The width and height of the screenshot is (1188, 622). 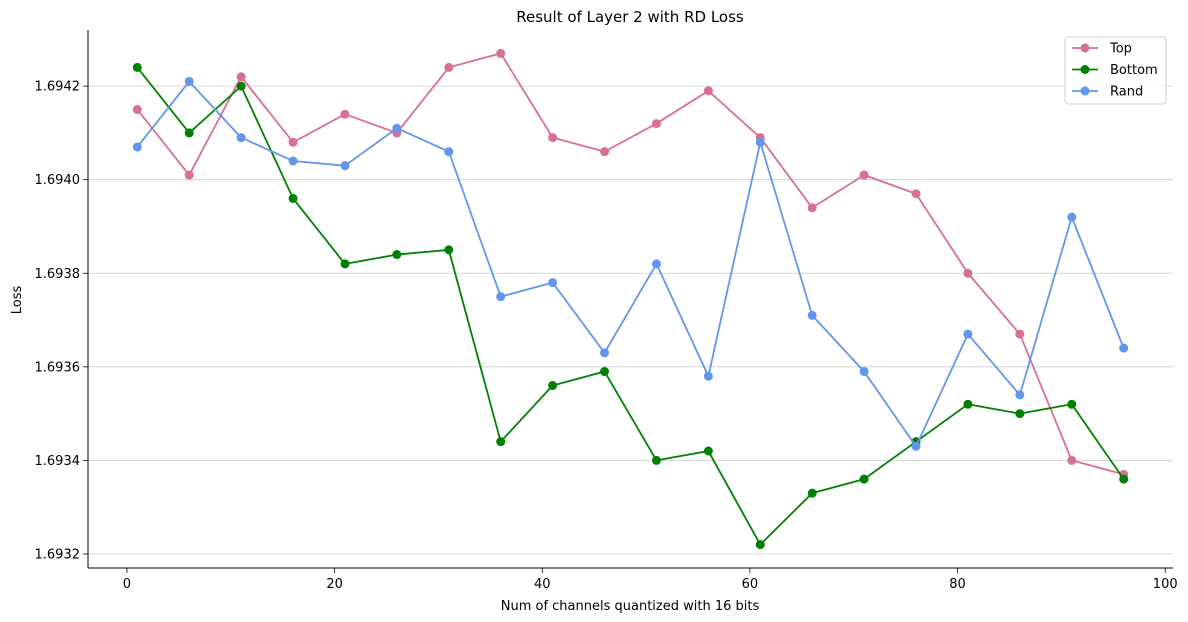 What do you see at coordinates (957, 584) in the screenshot?
I see `x-tick-label: 80` at bounding box center [957, 584].